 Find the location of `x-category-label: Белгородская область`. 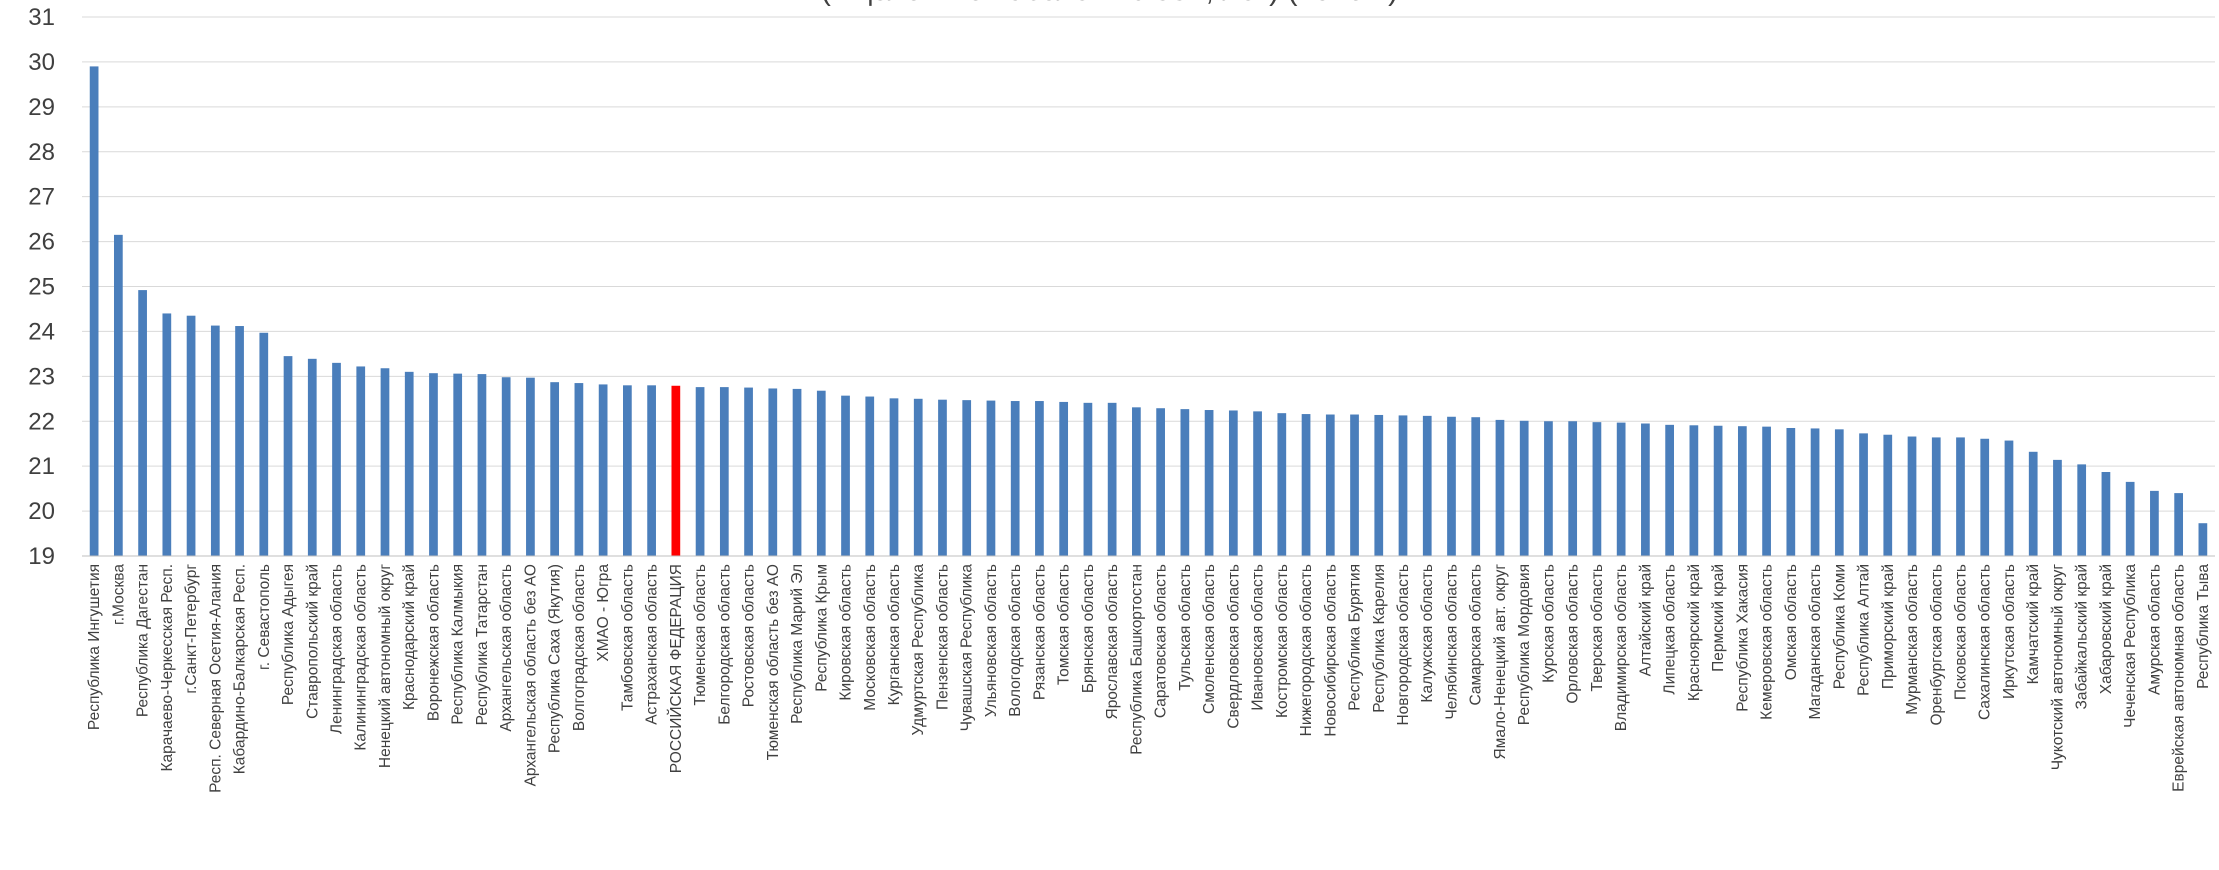

x-category-label: Белгородская область is located at coordinates (724, 644).